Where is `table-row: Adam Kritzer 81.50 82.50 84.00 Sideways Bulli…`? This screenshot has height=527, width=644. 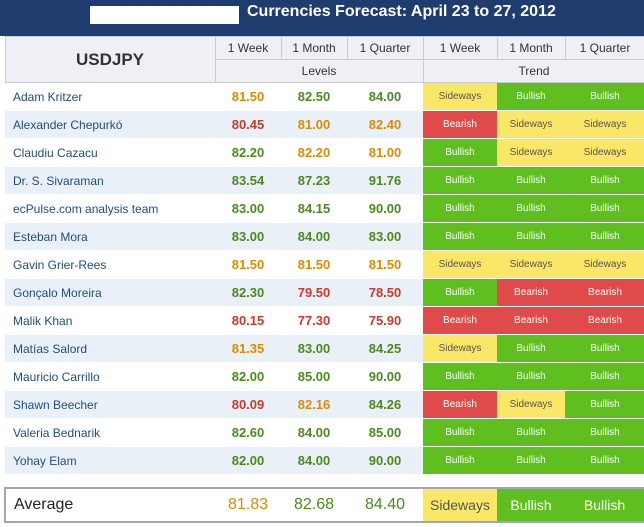
table-row: Adam Kritzer 81.50 82.50 84.00 Sideways Bulli… is located at coordinates (324, 96).